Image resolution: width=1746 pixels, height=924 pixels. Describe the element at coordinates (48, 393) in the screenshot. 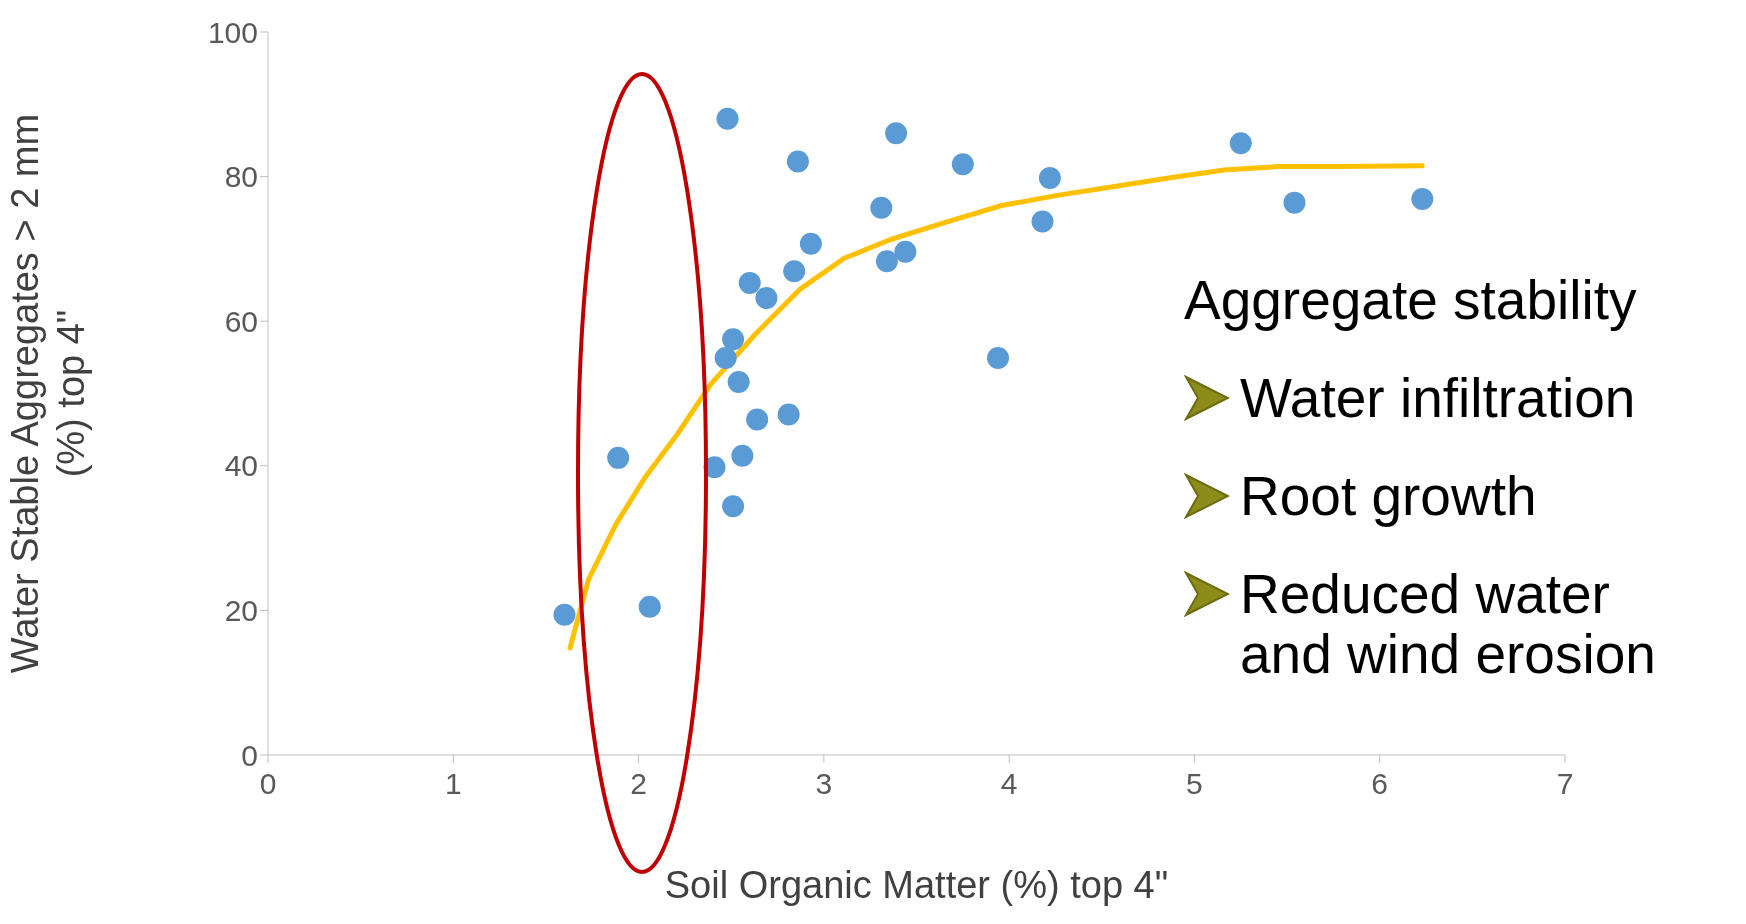

I see `y-axis-title: Water Stable Aggregates > 2 mm (%) top 4"` at that location.